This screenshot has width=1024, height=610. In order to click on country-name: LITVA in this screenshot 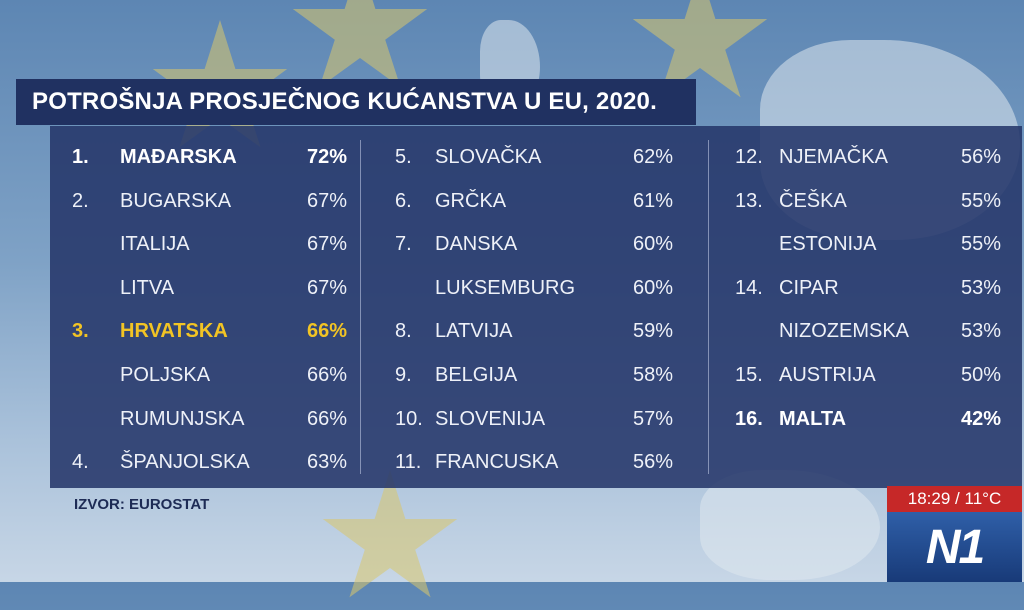, I will do `click(147, 287)`.